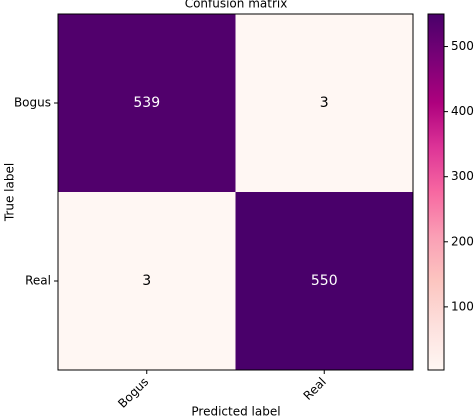 Image resolution: width=474 pixels, height=420 pixels. Describe the element at coordinates (315, 389) in the screenshot. I see `x-tick-label: Real` at that location.